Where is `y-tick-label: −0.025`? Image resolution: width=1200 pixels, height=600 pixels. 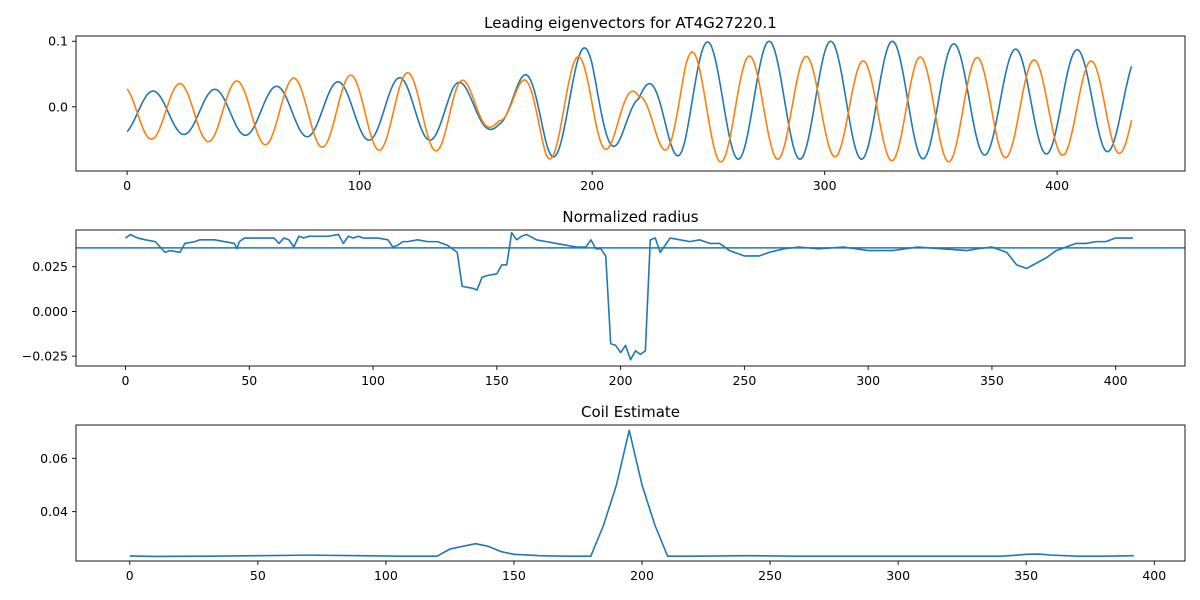
y-tick-label: −0.025 is located at coordinates (45, 356).